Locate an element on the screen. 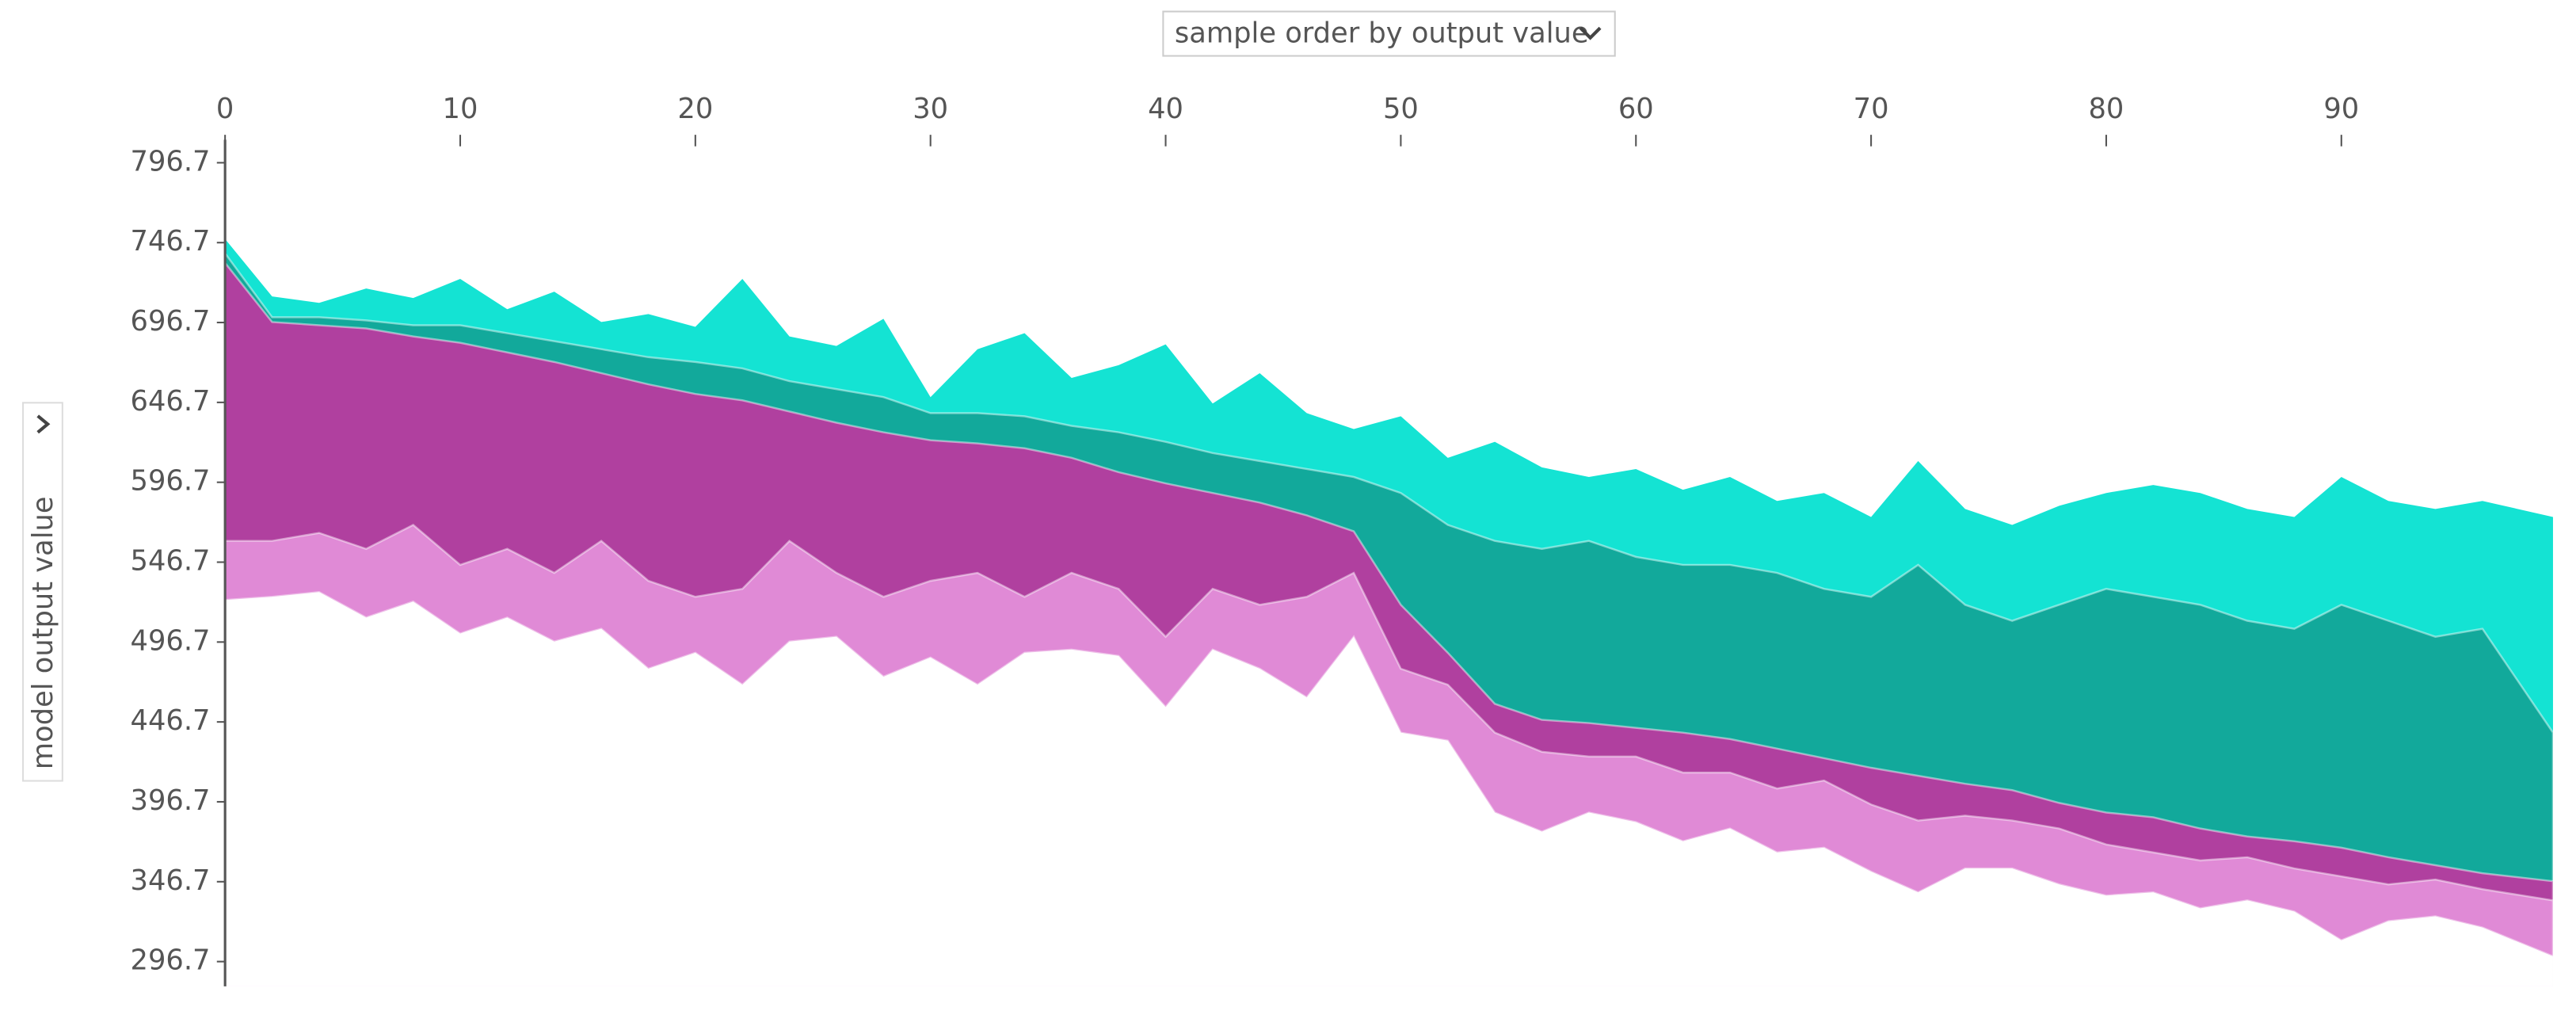 The image size is (2576, 1011). y-axis-label: model output value is located at coordinates (43, 632).